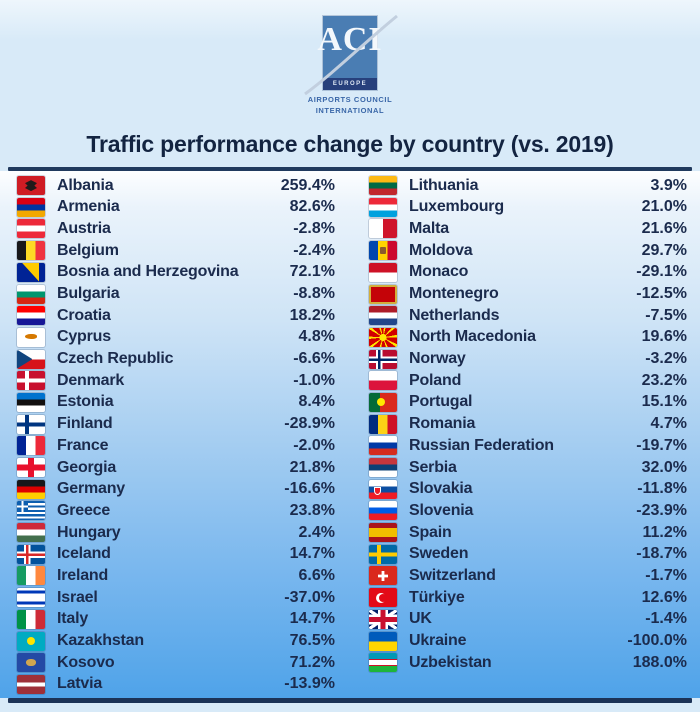 Image resolution: width=700 pixels, height=712 pixels. What do you see at coordinates (528, 381) in the screenshot?
I see `country-row: Poland 23.2%` at bounding box center [528, 381].